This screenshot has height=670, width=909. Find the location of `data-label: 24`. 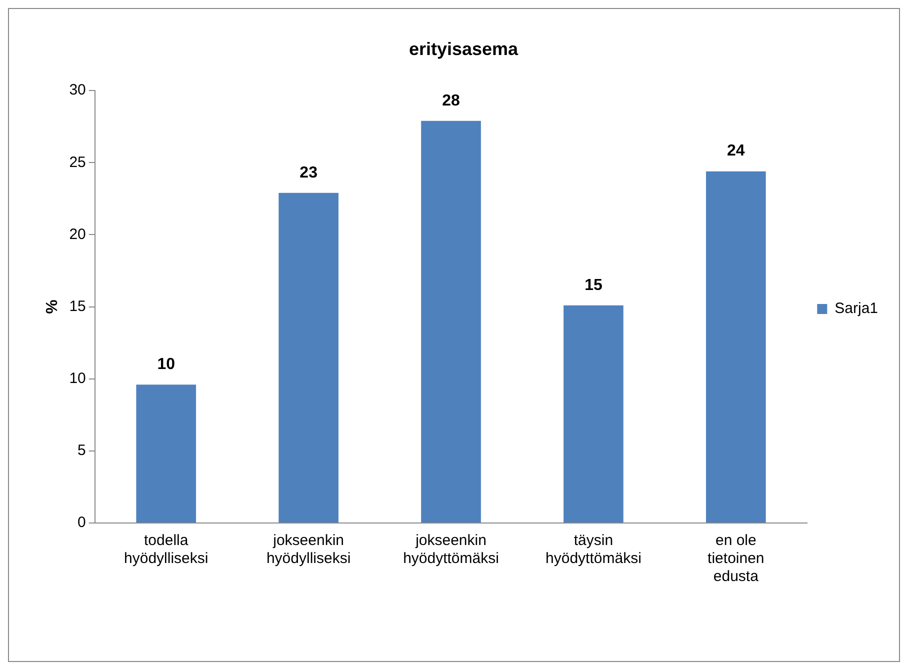

data-label: 24 is located at coordinates (736, 151).